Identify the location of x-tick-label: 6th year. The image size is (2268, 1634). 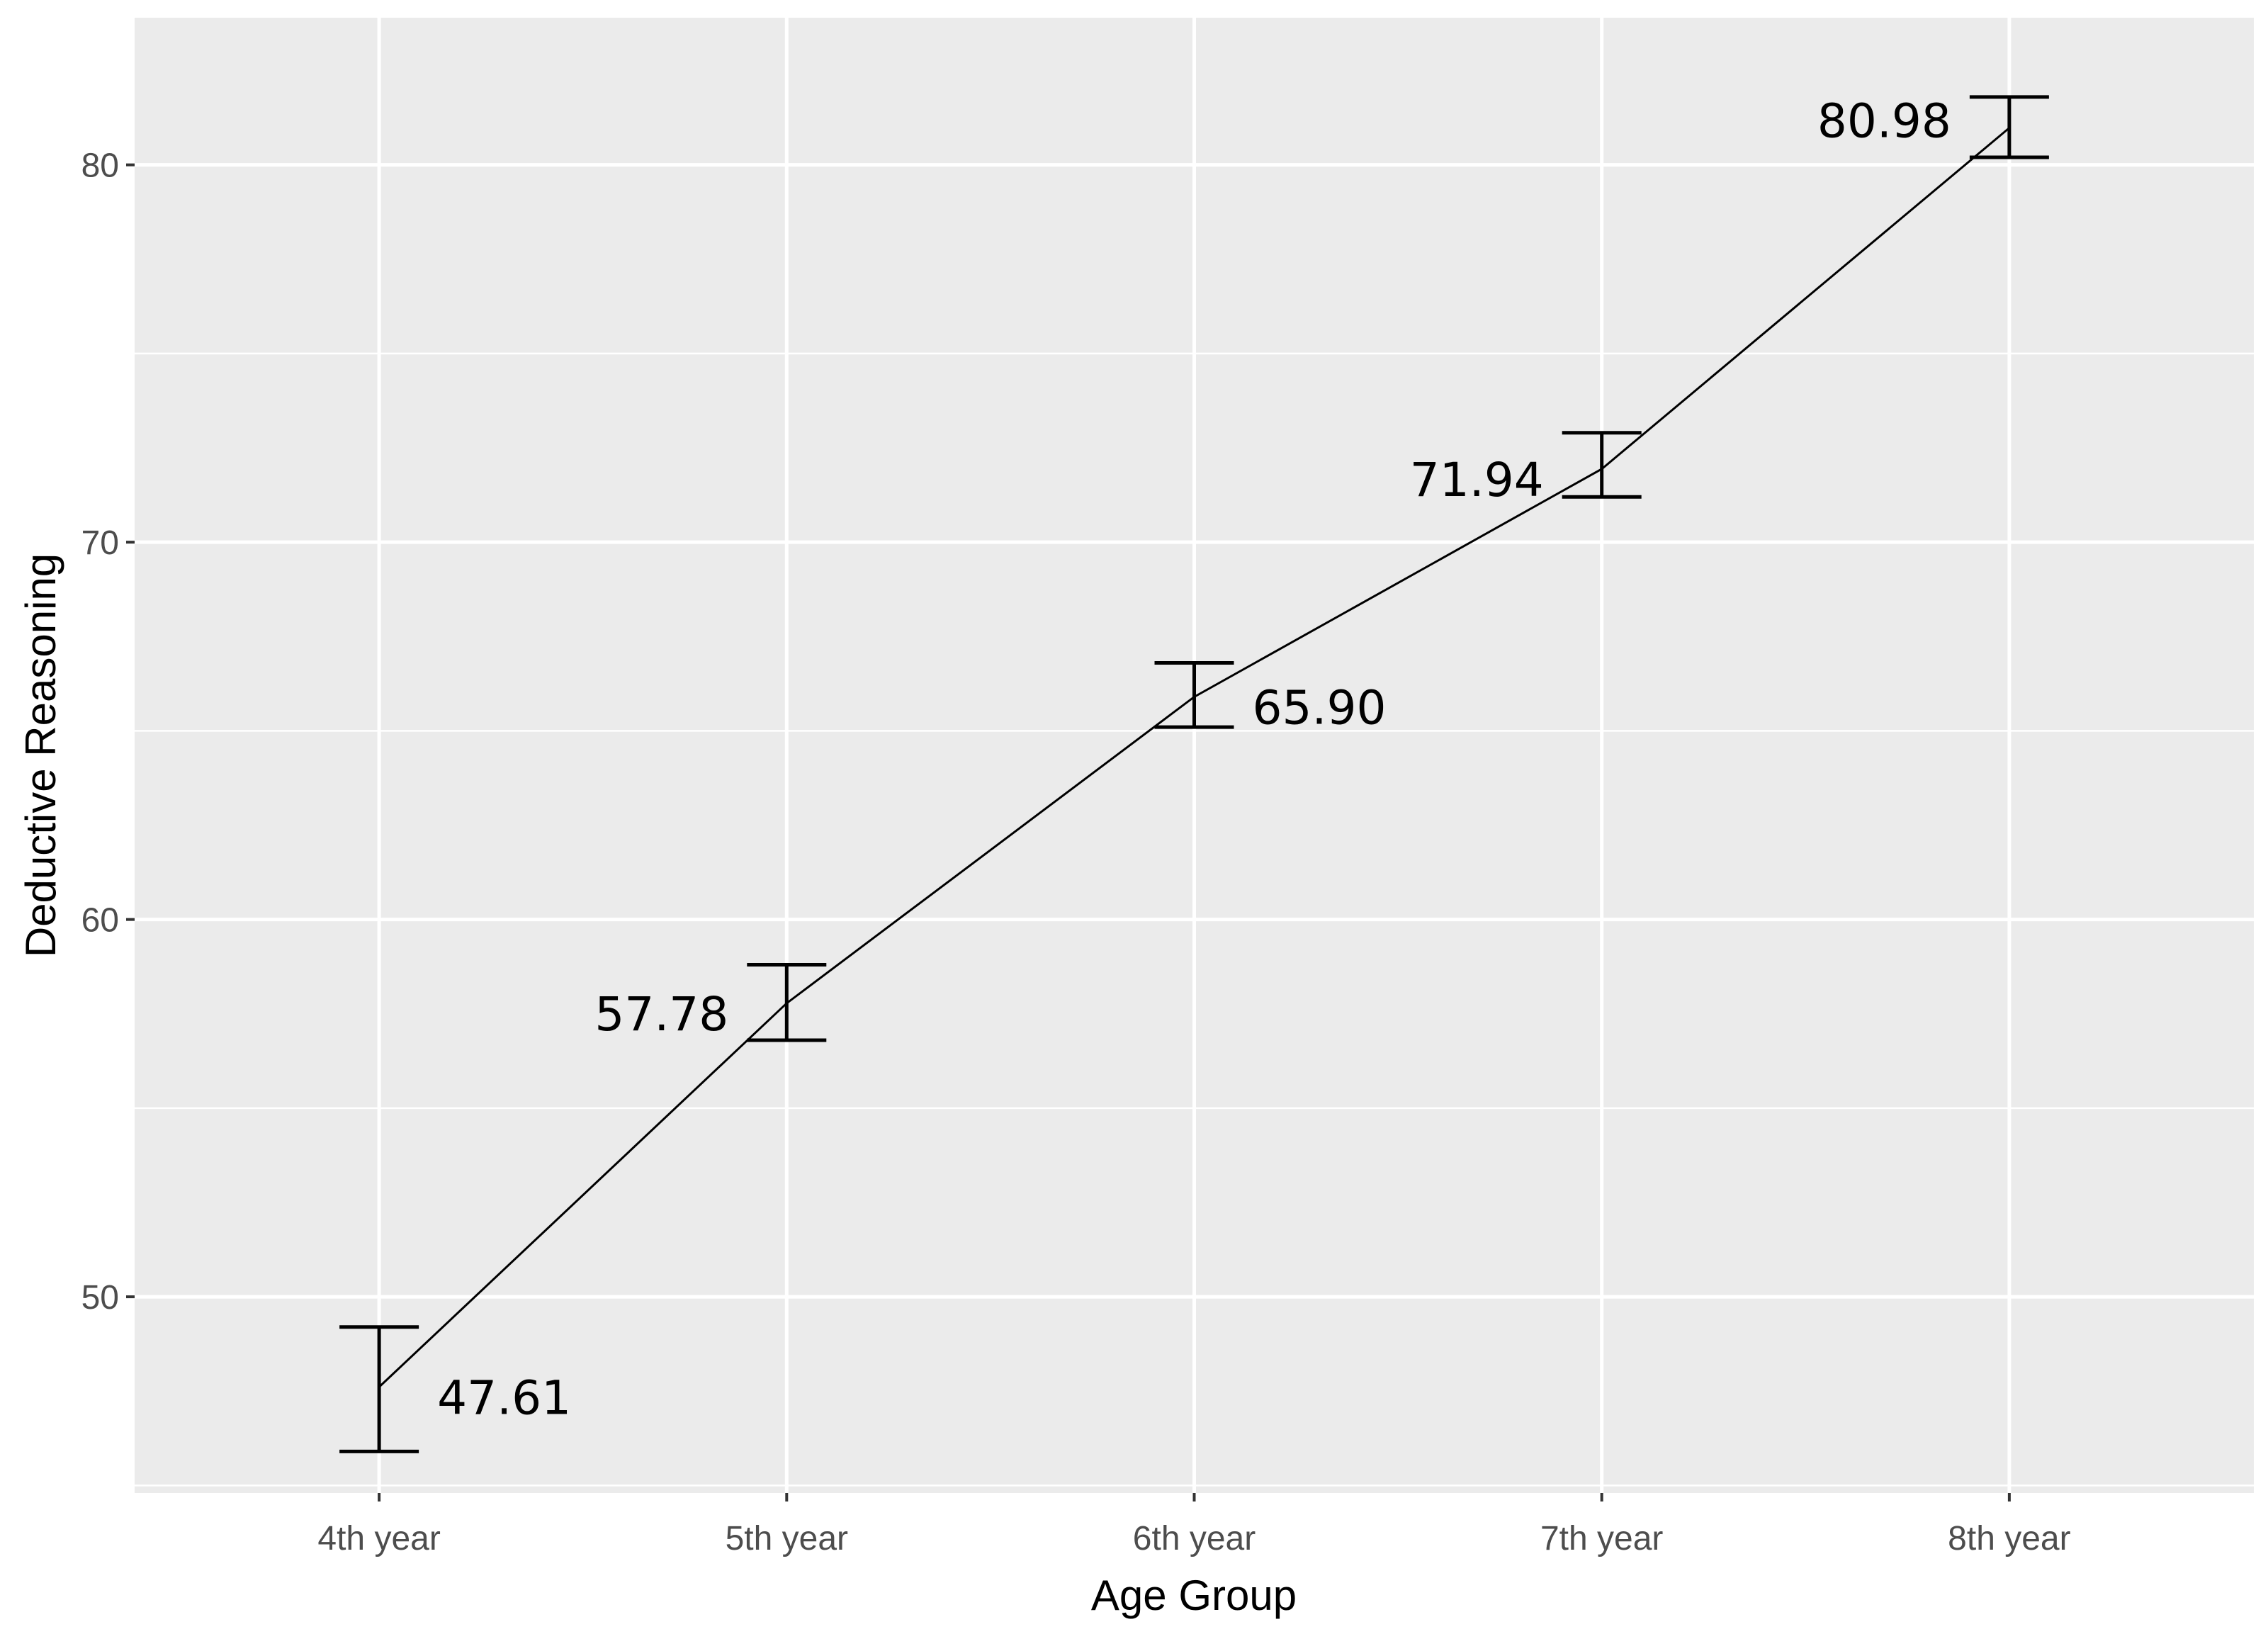
(1194, 1538).